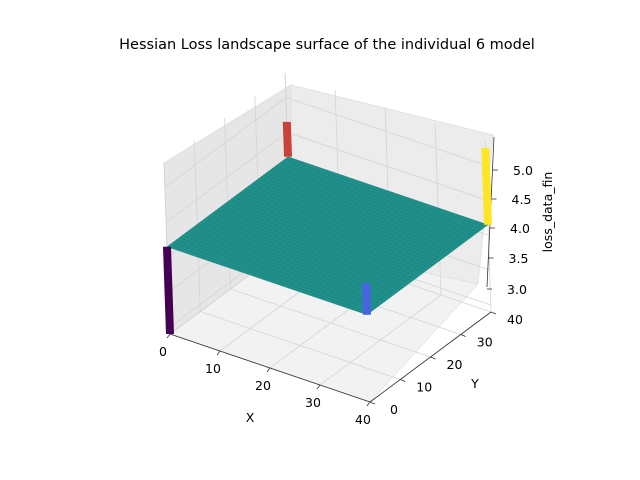 This screenshot has width=640, height=480. Describe the element at coordinates (325, 142) in the screenshot. I see `grid-line-z` at that location.